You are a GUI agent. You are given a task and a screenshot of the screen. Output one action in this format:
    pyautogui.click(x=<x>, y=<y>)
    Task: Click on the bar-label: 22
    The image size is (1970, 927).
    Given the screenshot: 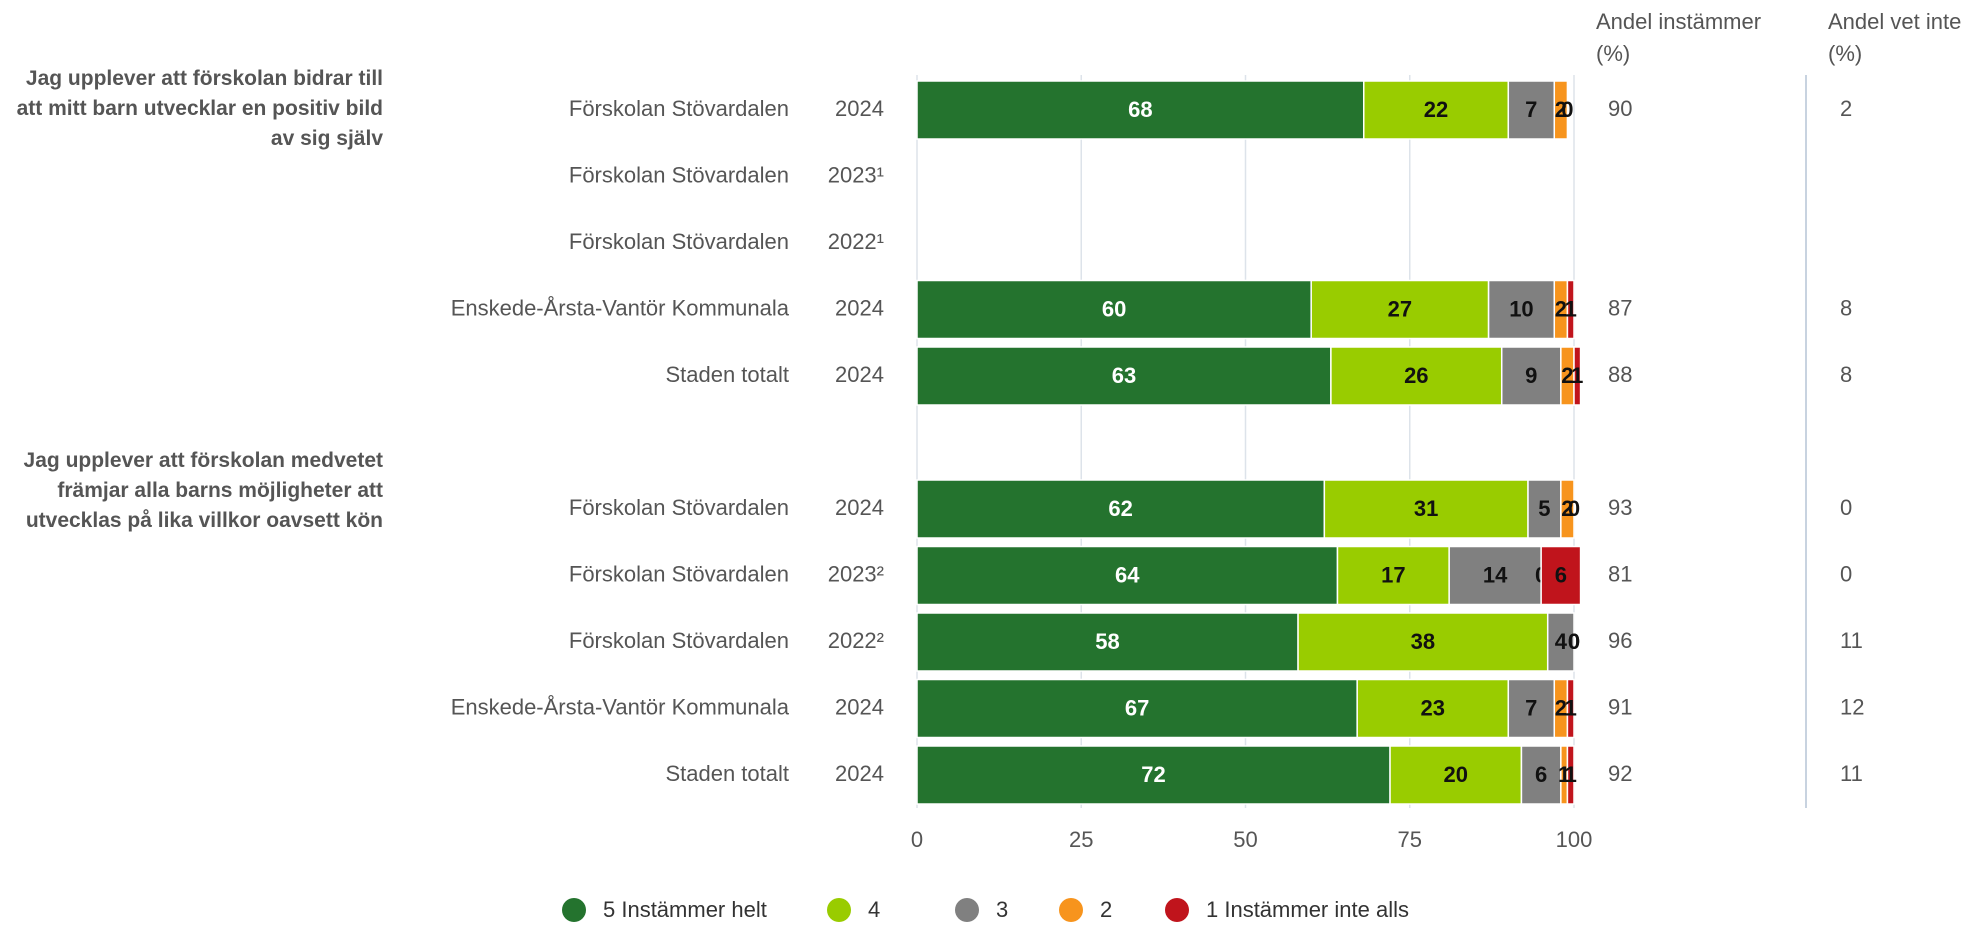 What is the action you would take?
    pyautogui.click(x=1436, y=109)
    